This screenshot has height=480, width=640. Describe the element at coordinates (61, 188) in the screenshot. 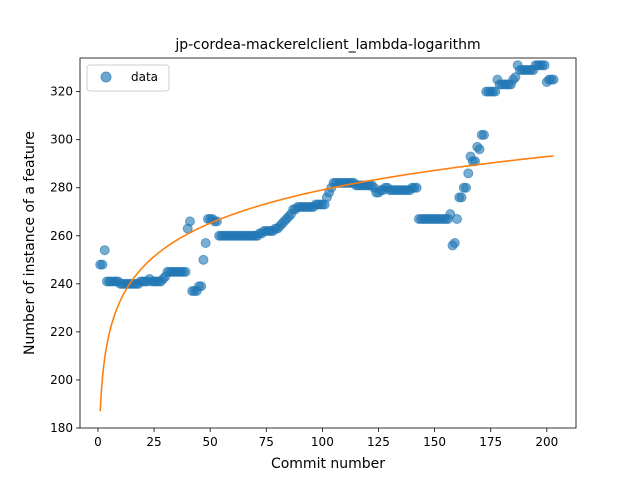

I see `y-tick-label: 280` at that location.